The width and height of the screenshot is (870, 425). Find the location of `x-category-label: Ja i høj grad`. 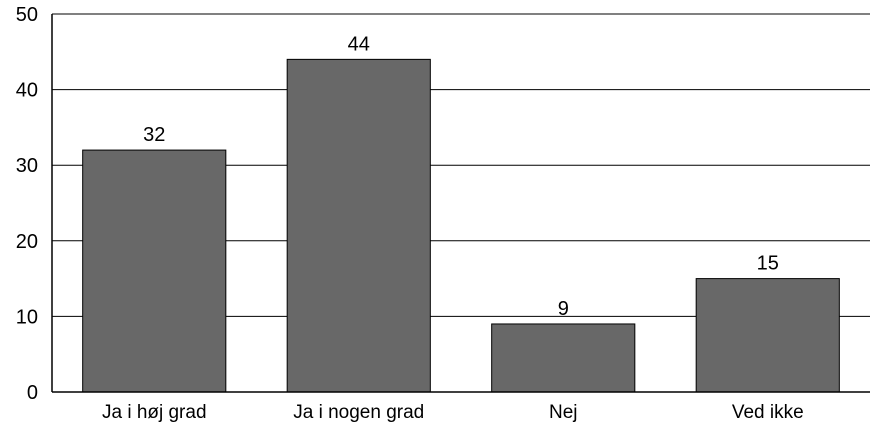

x-category-label: Ja i høj grad is located at coordinates (154, 412).